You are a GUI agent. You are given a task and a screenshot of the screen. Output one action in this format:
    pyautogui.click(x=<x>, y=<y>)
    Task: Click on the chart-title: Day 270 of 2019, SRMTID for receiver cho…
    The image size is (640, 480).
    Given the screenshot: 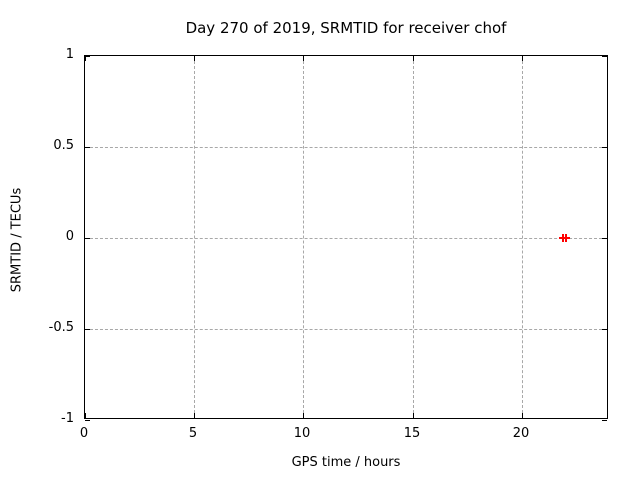 What is the action you would take?
    pyautogui.click(x=346, y=28)
    